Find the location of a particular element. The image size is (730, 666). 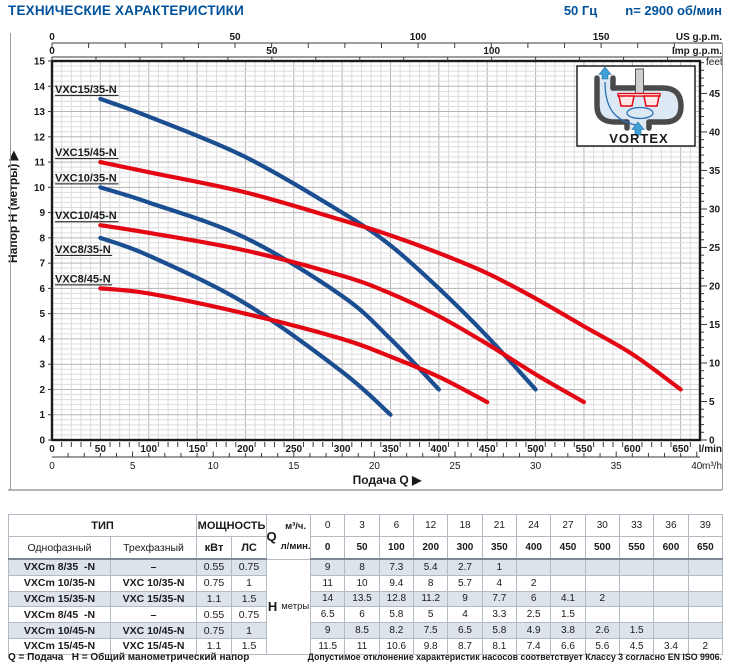

svg-text: 350 is located at coordinates (390, 449).